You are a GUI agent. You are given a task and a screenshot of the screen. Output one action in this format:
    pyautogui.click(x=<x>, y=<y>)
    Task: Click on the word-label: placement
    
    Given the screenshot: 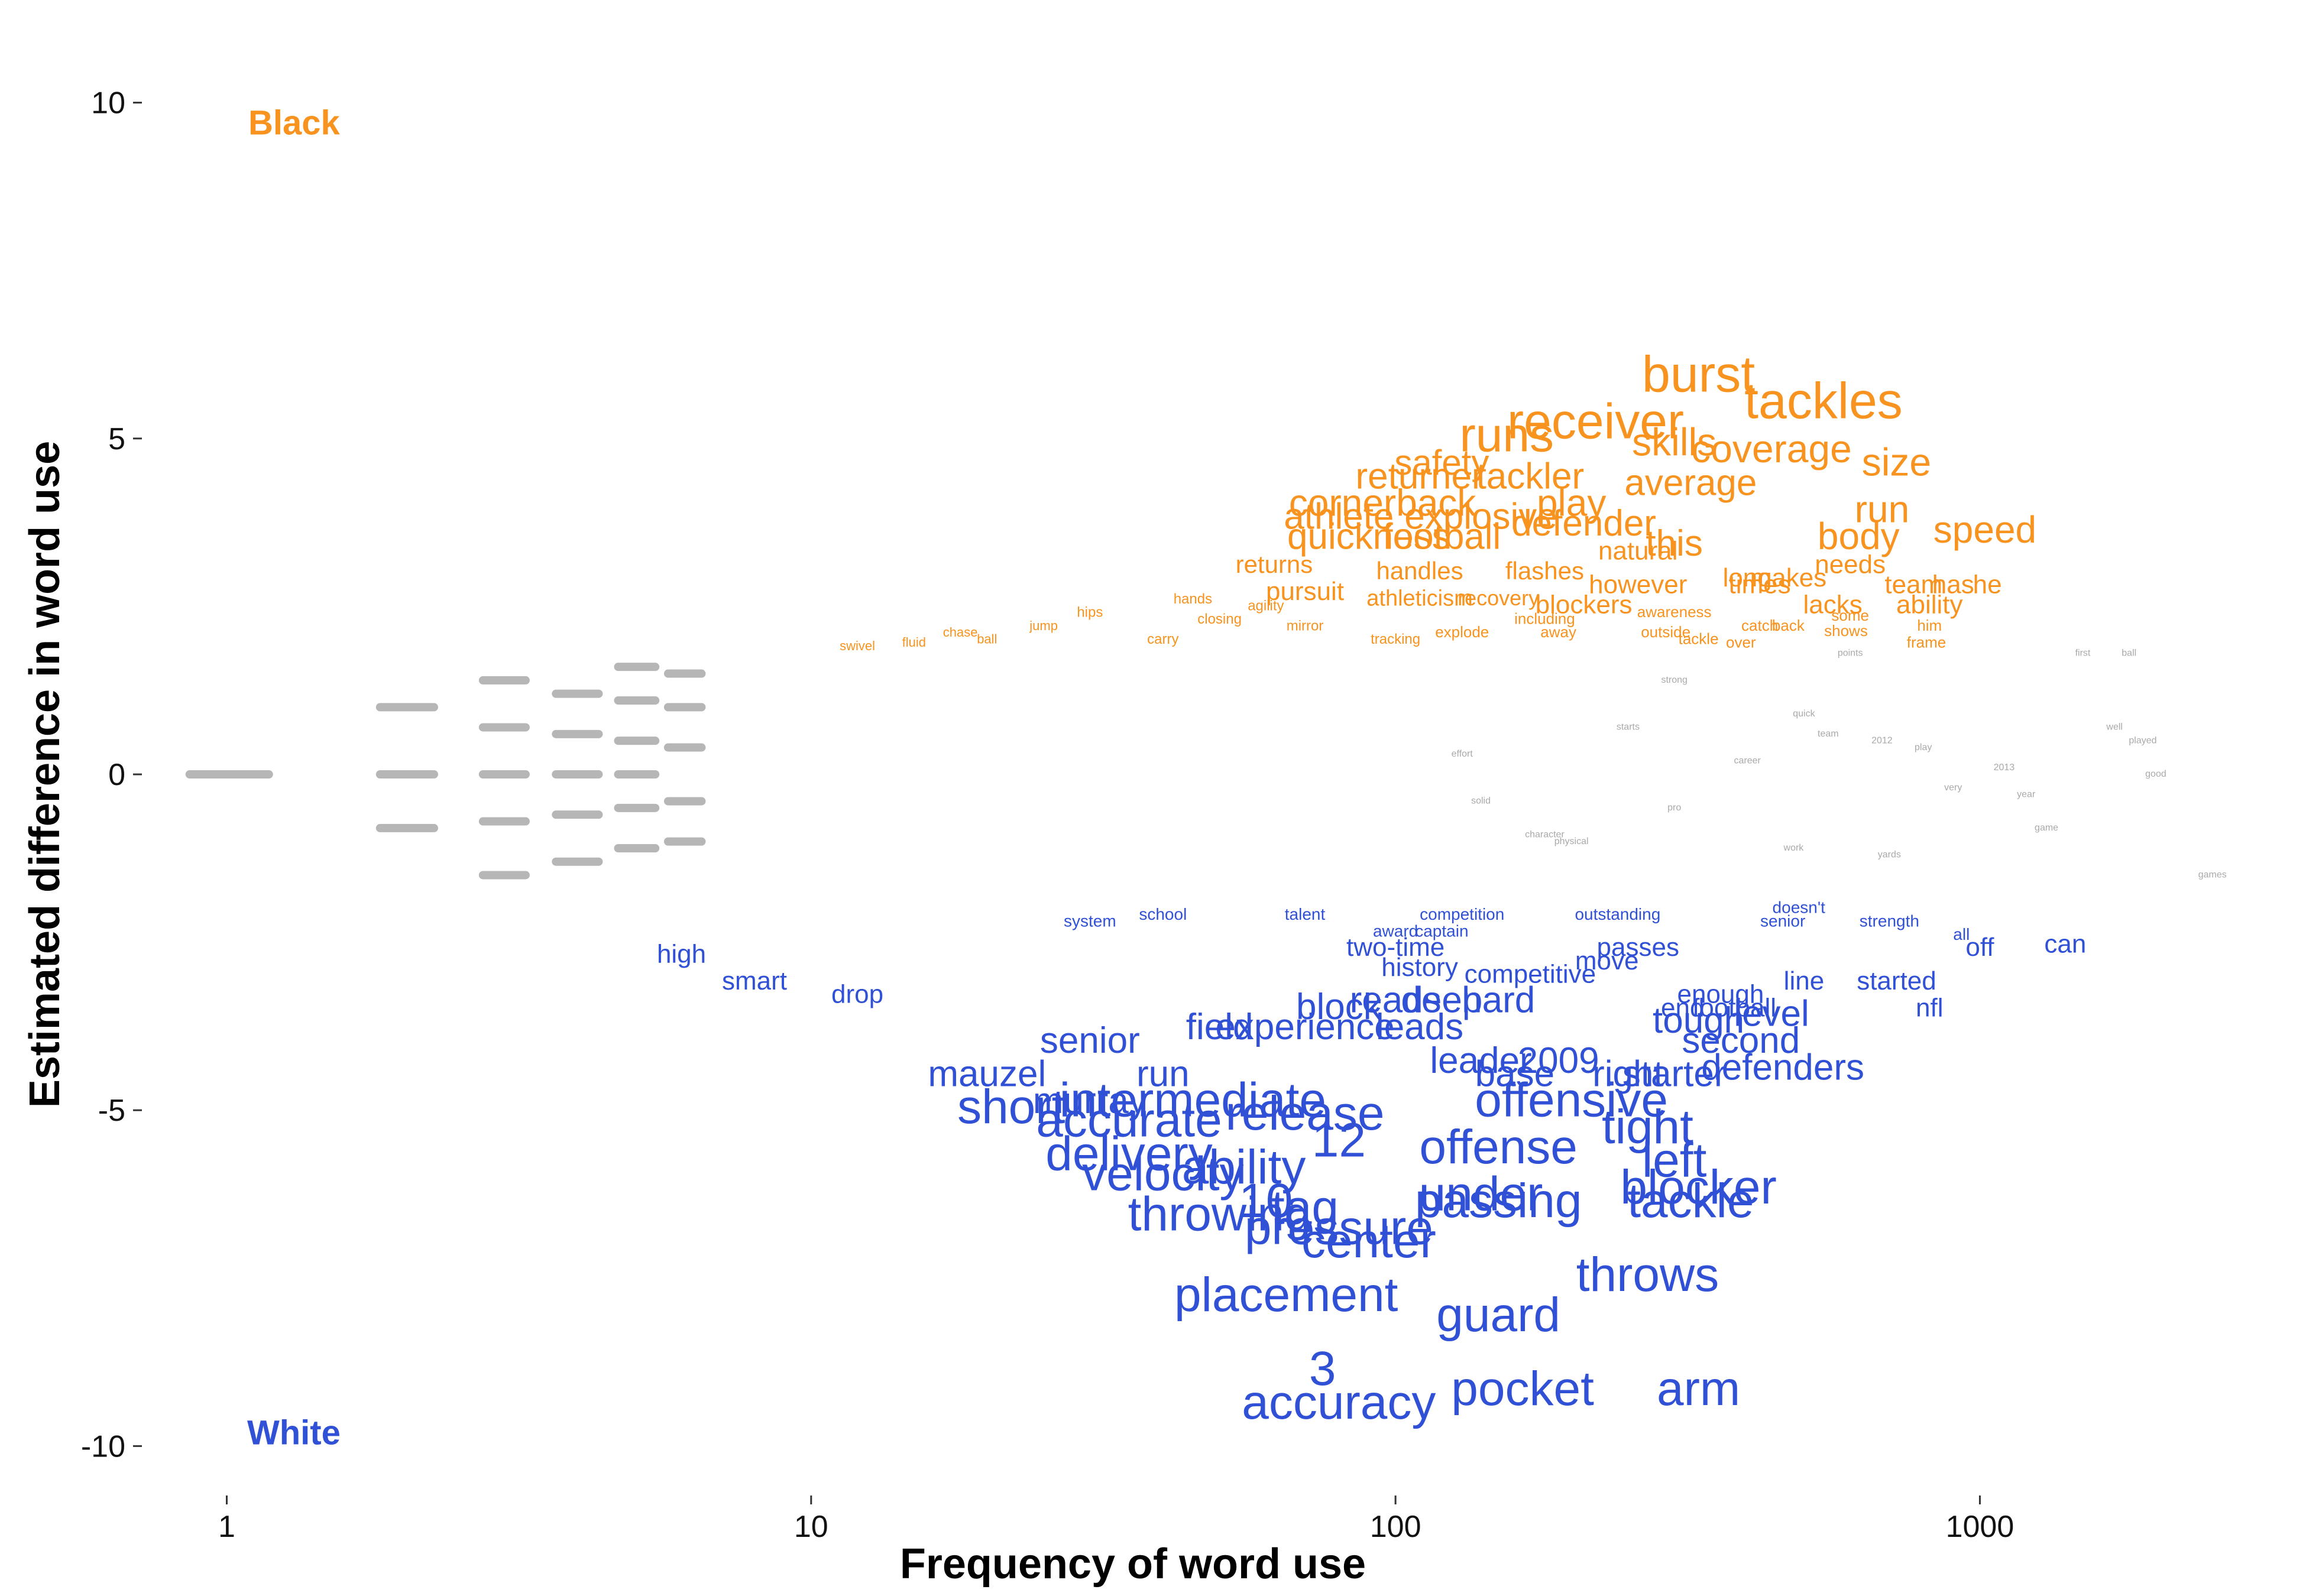 What is the action you would take?
    pyautogui.click(x=1286, y=1295)
    